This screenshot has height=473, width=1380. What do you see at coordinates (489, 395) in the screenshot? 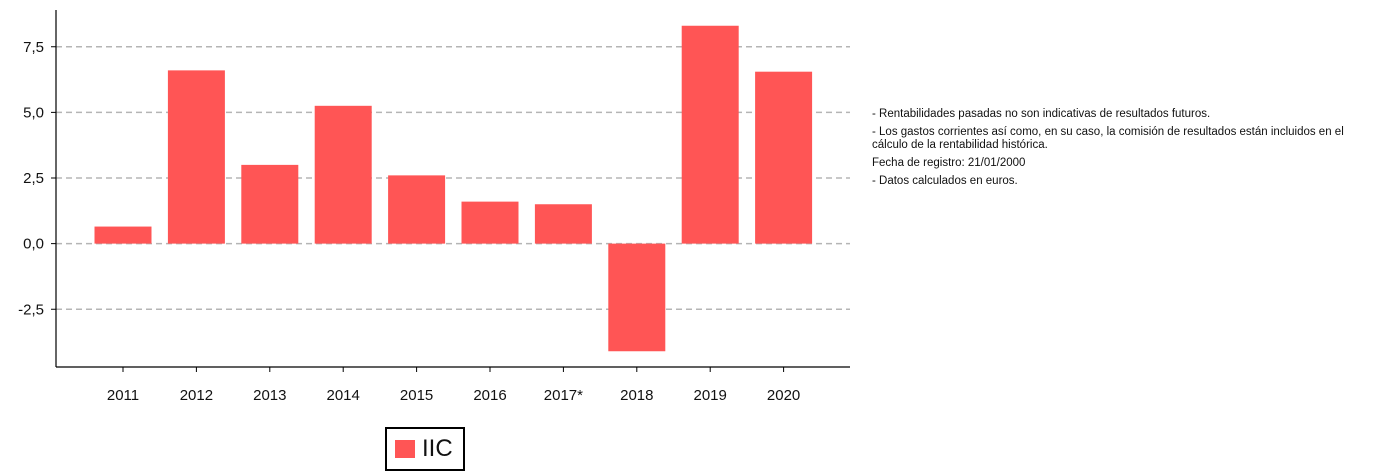
I see `x-tick-label: 2016` at bounding box center [489, 395].